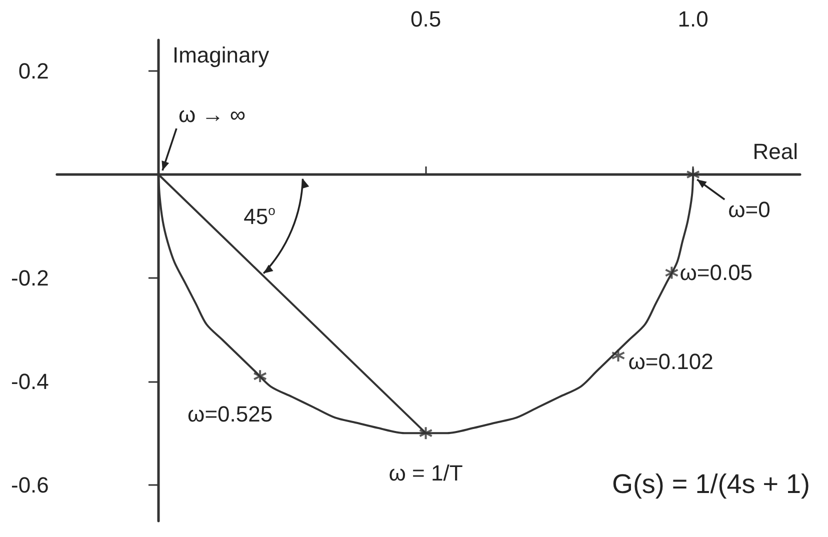 The width and height of the screenshot is (828, 537). I want to click on annotation: G(s) = 1/(4s + 1), so click(711, 484).